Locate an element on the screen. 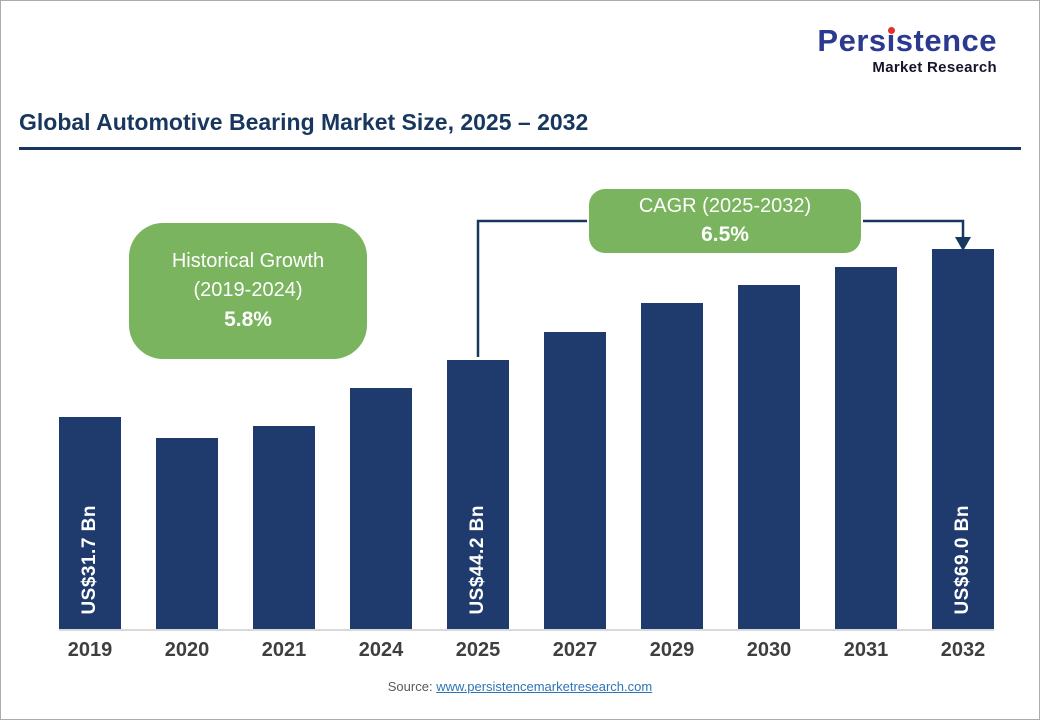  historical-growth-value: 5.8% is located at coordinates (248, 319).